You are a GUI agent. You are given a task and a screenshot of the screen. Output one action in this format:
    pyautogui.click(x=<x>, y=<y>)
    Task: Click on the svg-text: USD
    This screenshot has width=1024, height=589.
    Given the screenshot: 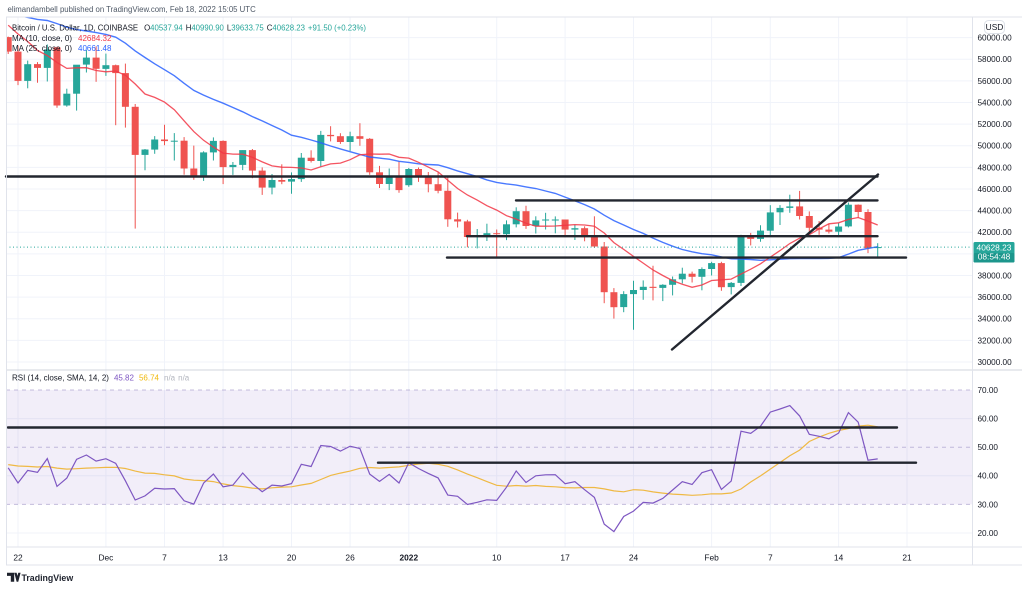 What is the action you would take?
    pyautogui.click(x=995, y=27)
    